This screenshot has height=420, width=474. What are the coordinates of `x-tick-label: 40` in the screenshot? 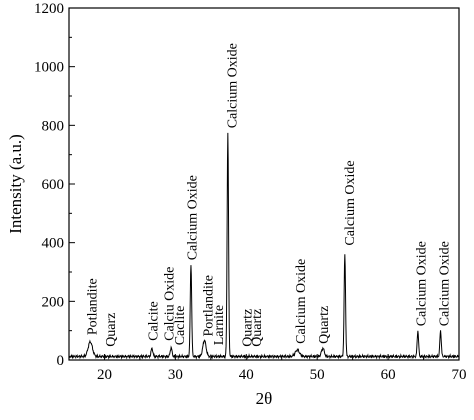 It's located at (246, 375).